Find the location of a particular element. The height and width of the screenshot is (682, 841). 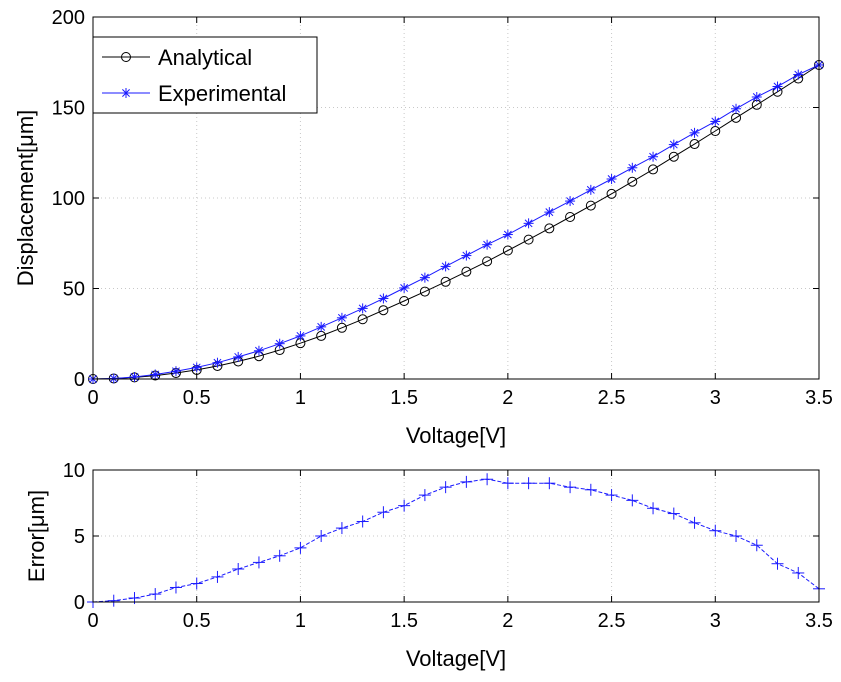

top-xtick-label-7: 3.5 is located at coordinates (819, 398).